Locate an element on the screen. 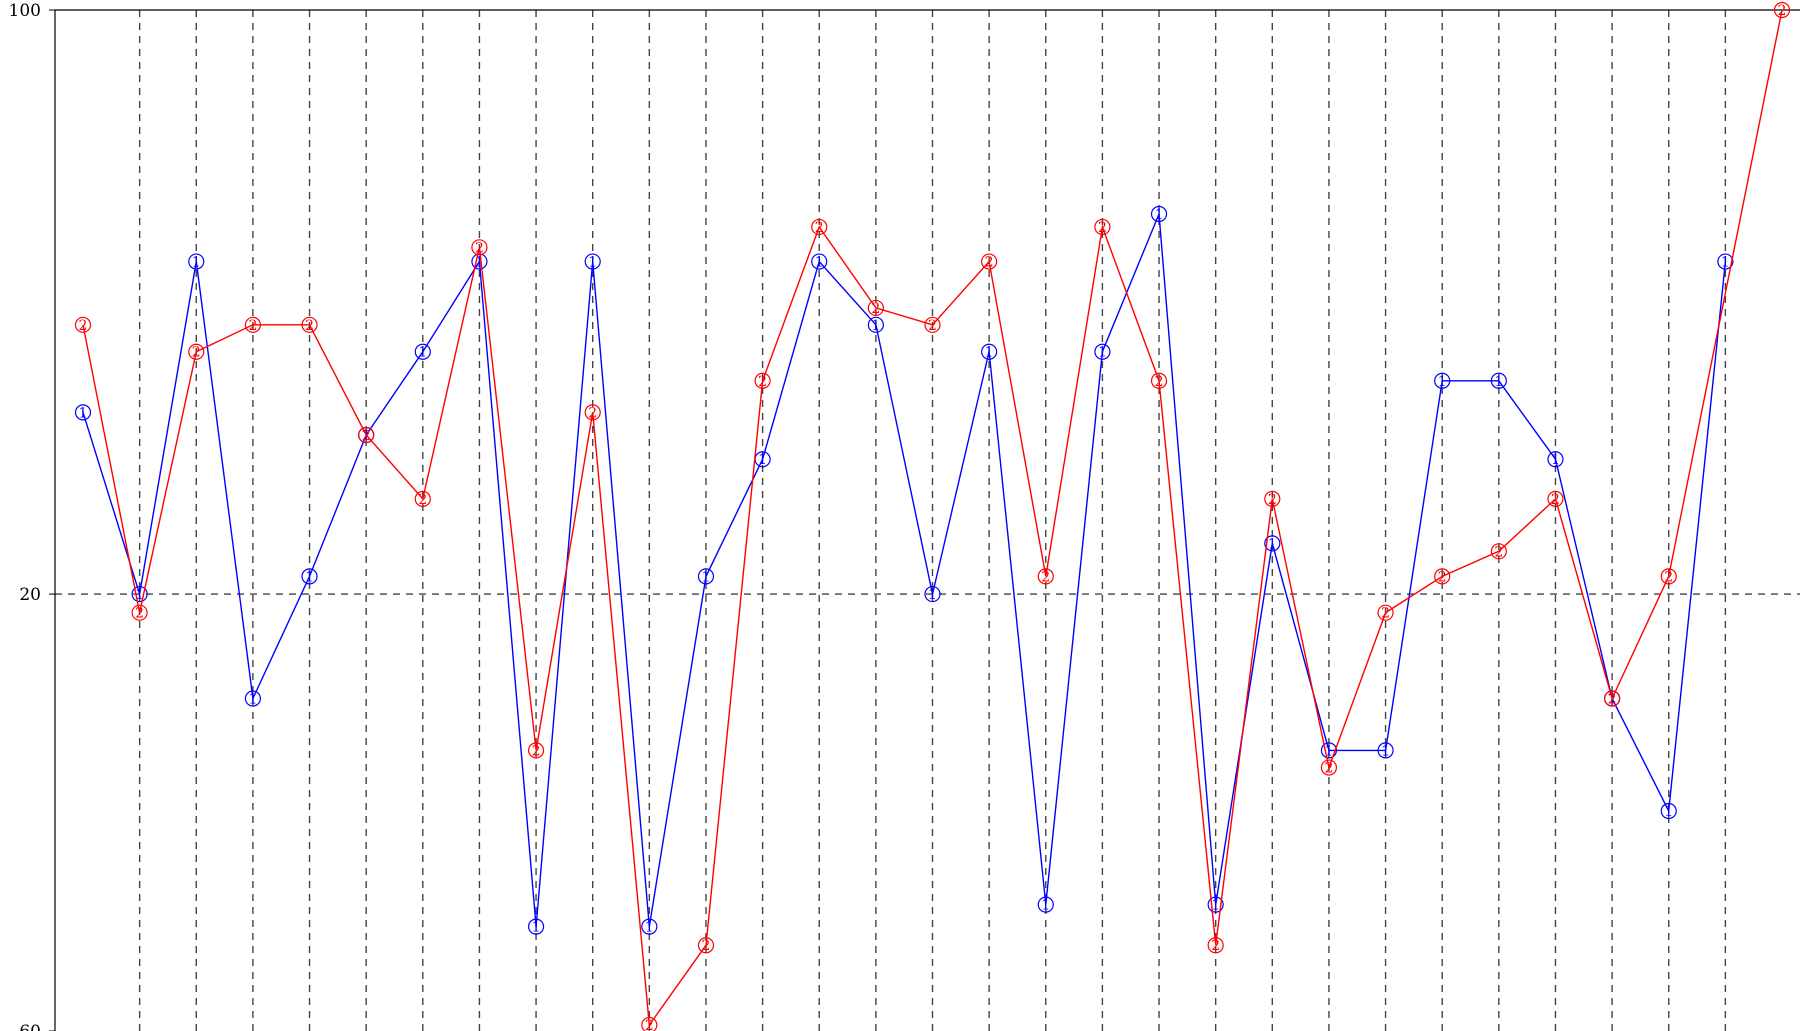 This screenshot has height=1031, width=1800. y-tick-label: 100 is located at coordinates (25, 11).